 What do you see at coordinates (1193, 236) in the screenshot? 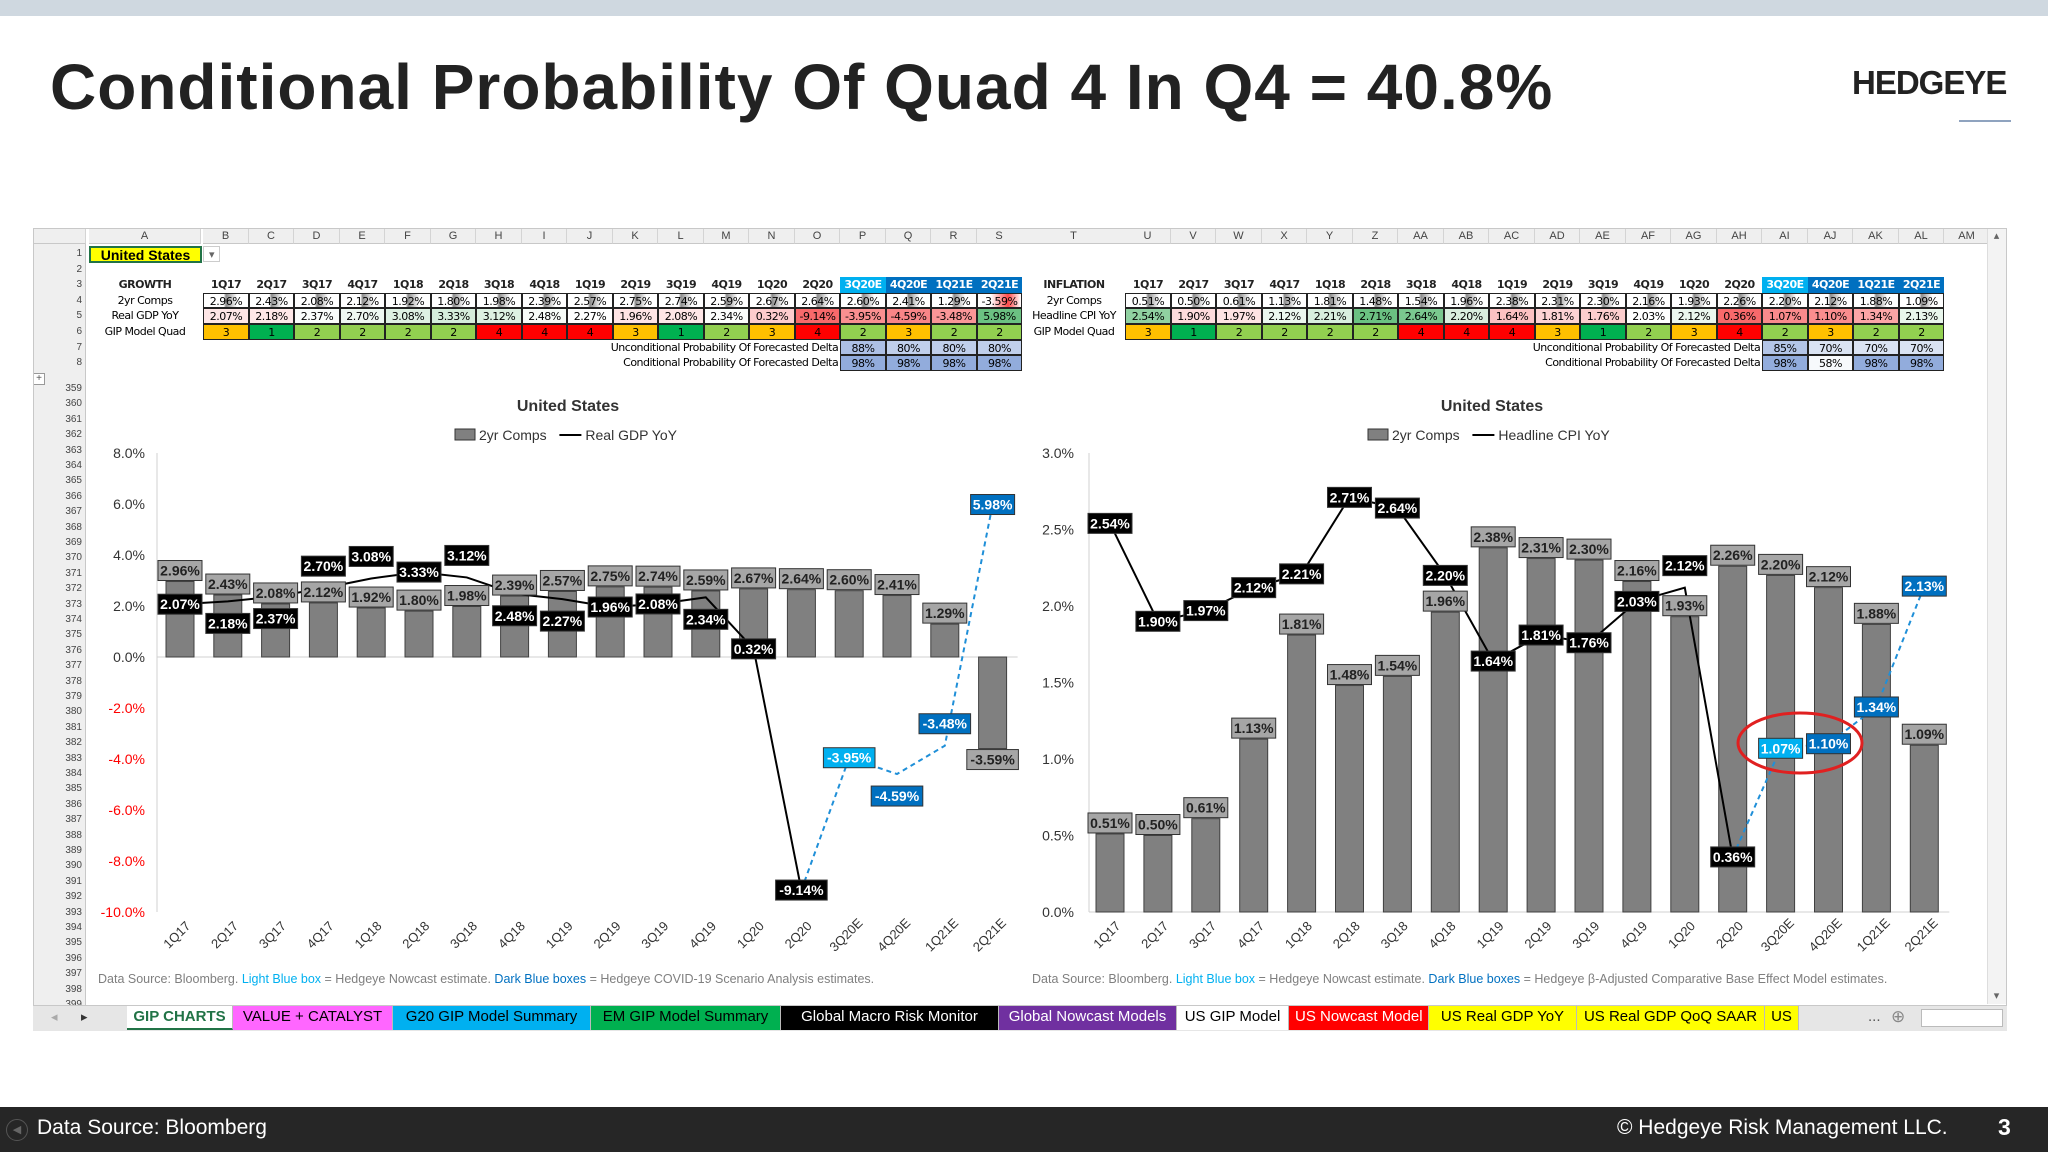
I see `column-header: V` at bounding box center [1193, 236].